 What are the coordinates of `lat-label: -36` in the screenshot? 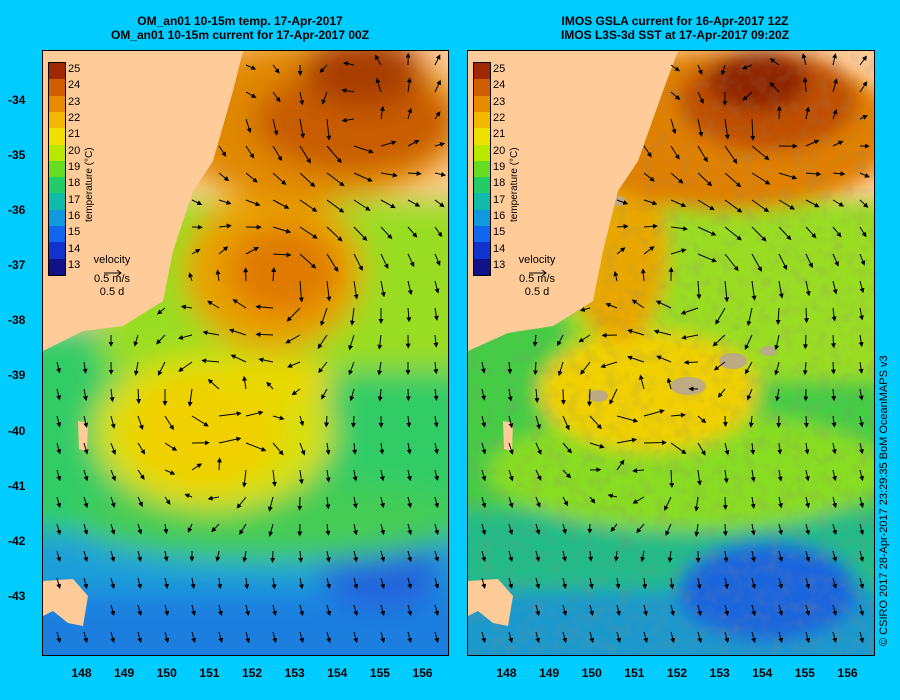 It's located at (17, 209).